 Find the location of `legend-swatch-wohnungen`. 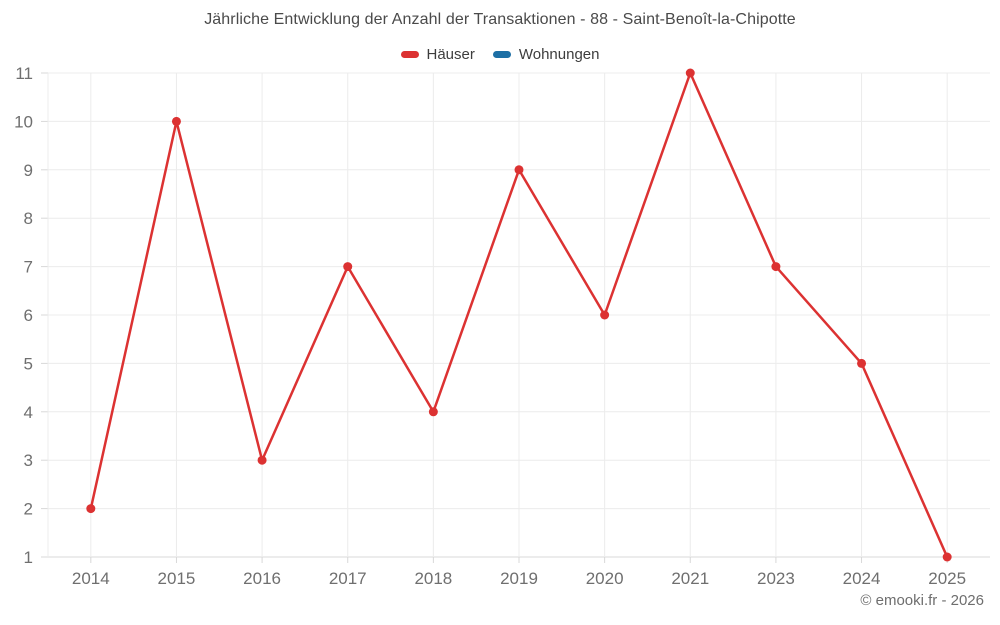

legend-swatch-wohnungen is located at coordinates (501, 54).